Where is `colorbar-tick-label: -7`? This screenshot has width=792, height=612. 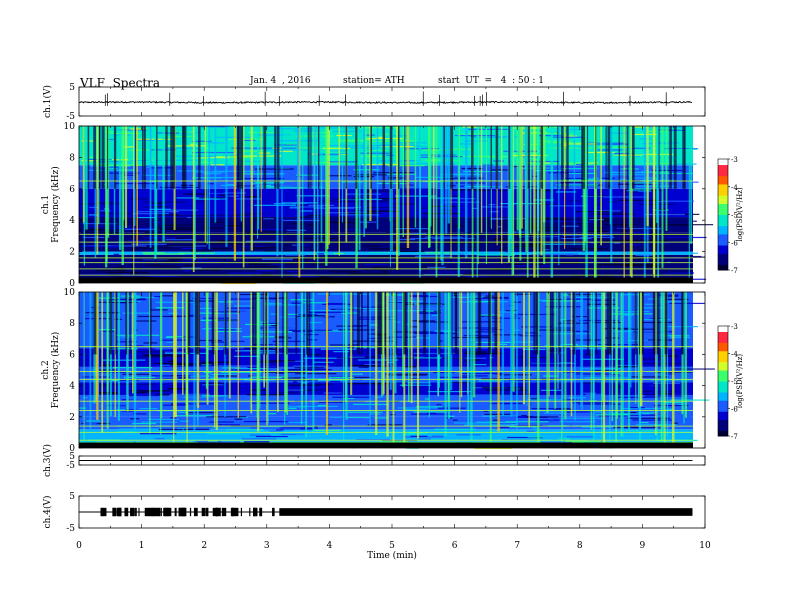 colorbar-tick-label: -7 is located at coordinates (734, 271).